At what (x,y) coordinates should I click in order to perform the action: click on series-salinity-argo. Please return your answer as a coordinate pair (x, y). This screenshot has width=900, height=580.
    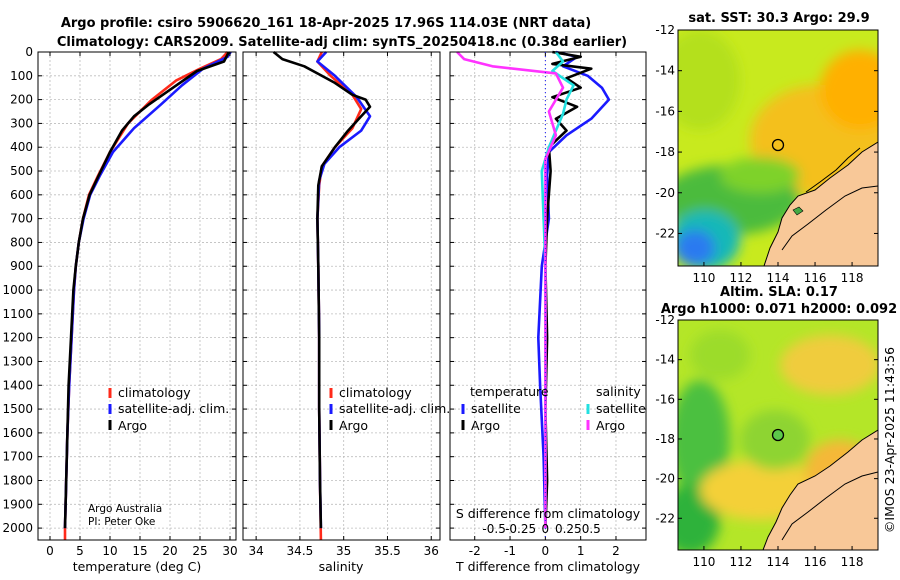
    Looking at the image, I should click on (510, 290).